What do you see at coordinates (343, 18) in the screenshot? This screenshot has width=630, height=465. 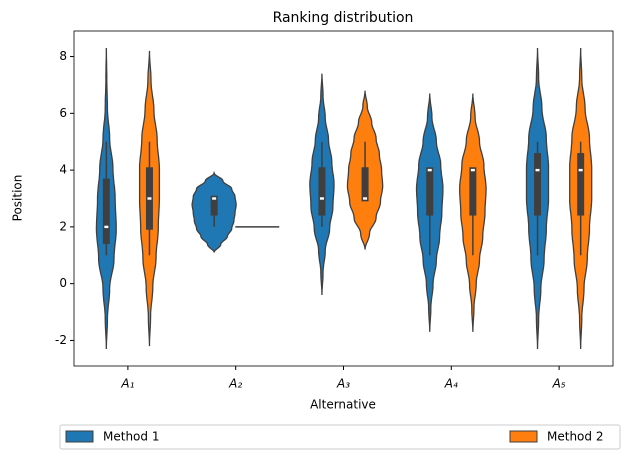 I see `chart-title: Ranking distribution` at bounding box center [343, 18].